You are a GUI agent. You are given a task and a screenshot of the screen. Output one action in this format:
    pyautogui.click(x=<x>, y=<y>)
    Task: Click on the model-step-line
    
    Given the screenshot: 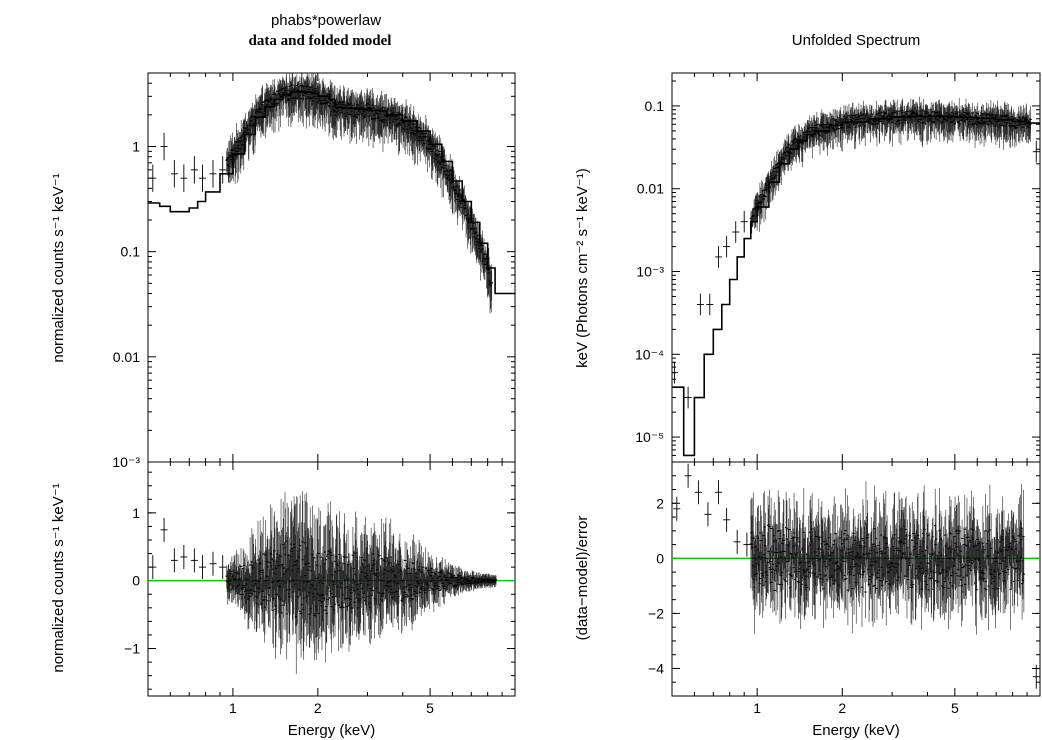 What is the action you would take?
    pyautogui.click(x=331, y=192)
    